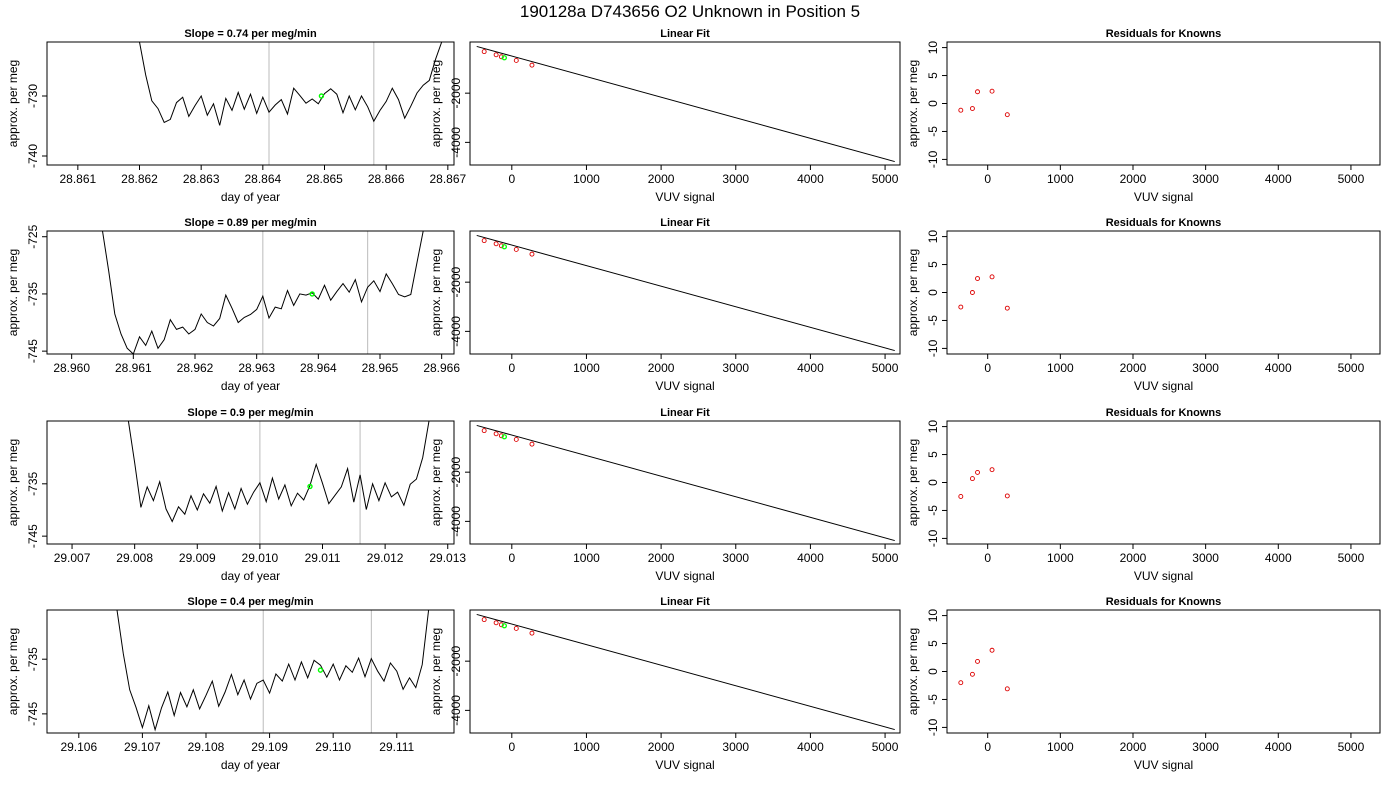 The width and height of the screenshot is (1400, 800). I want to click on x-tick-label: 28.865, so click(324, 179).